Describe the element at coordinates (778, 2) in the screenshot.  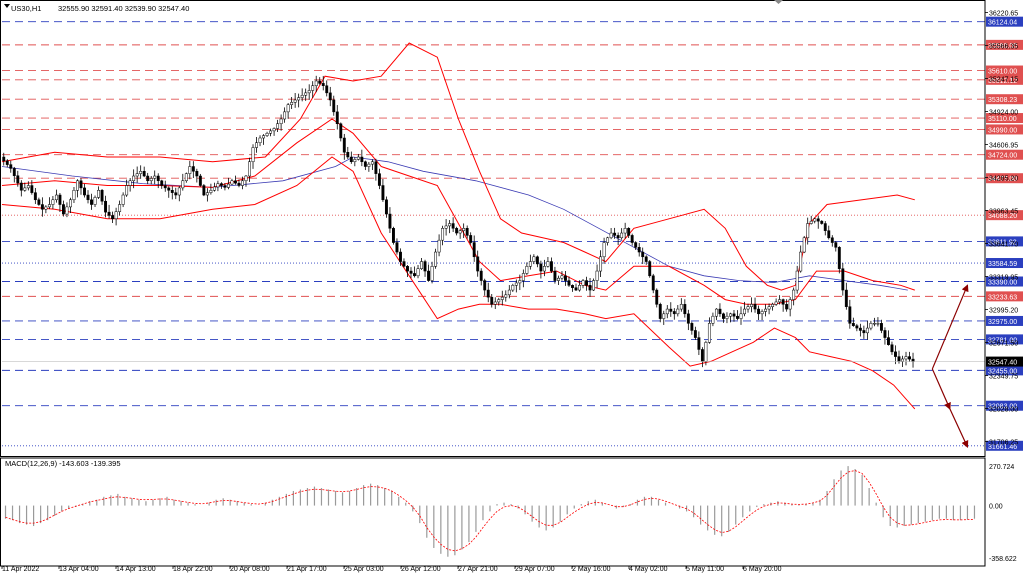
I see `shift-marker-icon` at that location.